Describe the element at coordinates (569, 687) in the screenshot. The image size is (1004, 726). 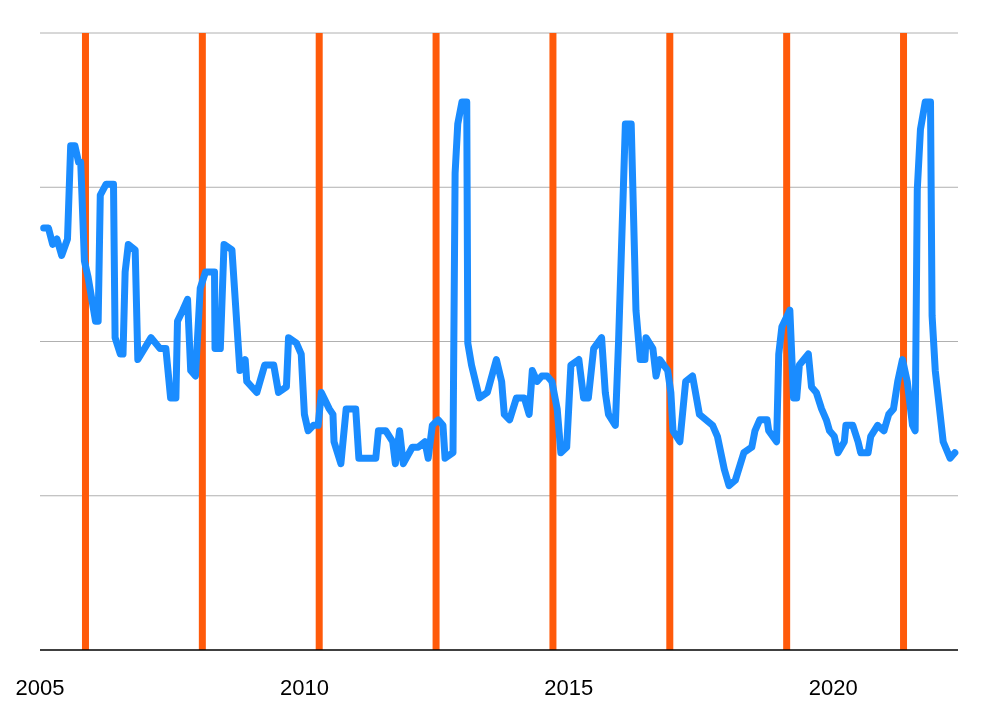
I see `x-tick-label: 2015` at that location.